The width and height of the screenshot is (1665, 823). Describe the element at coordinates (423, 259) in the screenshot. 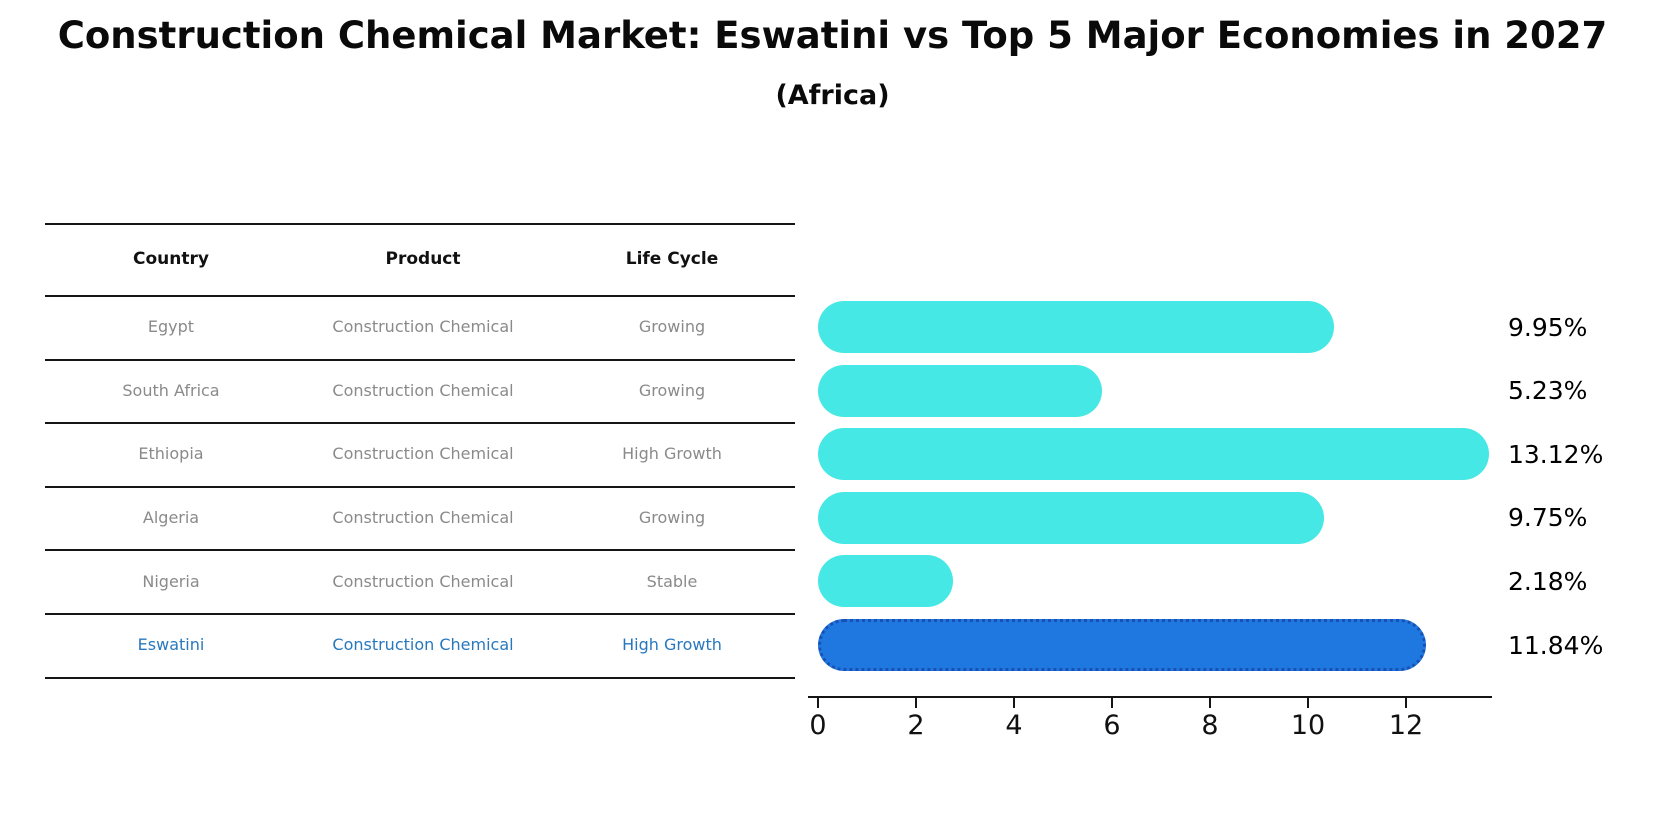

I see `header-product: Product` at that location.